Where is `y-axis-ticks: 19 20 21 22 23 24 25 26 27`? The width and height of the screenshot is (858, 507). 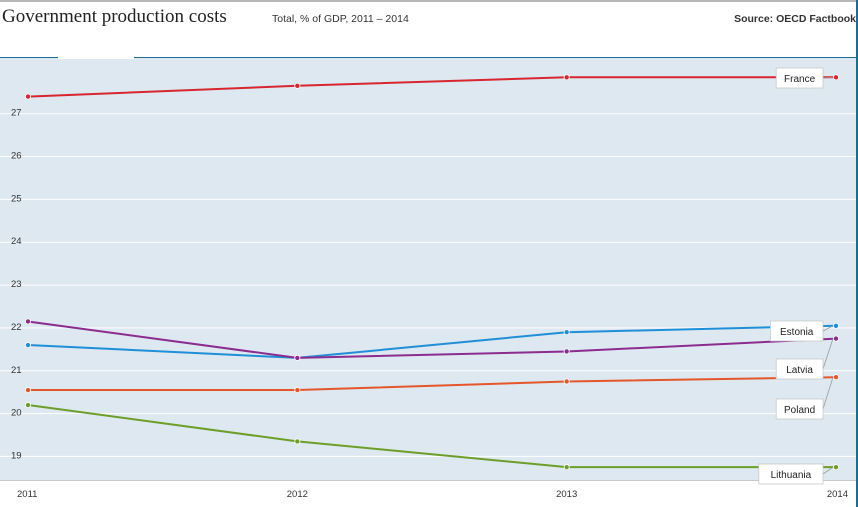
y-axis-ticks: 19 20 21 22 23 24 25 26 27 is located at coordinates (16, 285).